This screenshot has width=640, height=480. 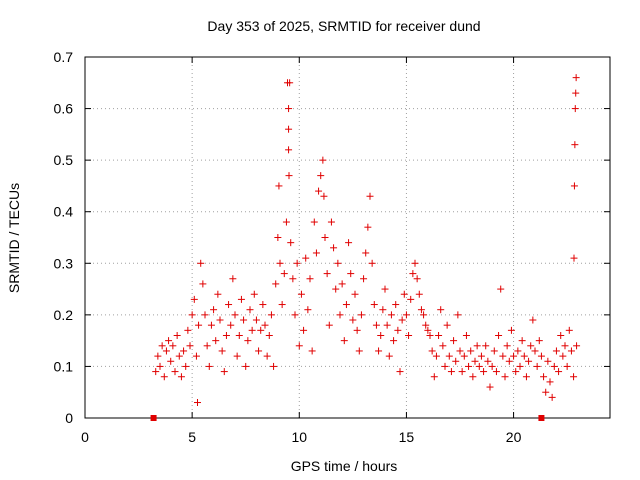 What do you see at coordinates (69, 418) in the screenshot?
I see `y-tick-label: 0` at bounding box center [69, 418].